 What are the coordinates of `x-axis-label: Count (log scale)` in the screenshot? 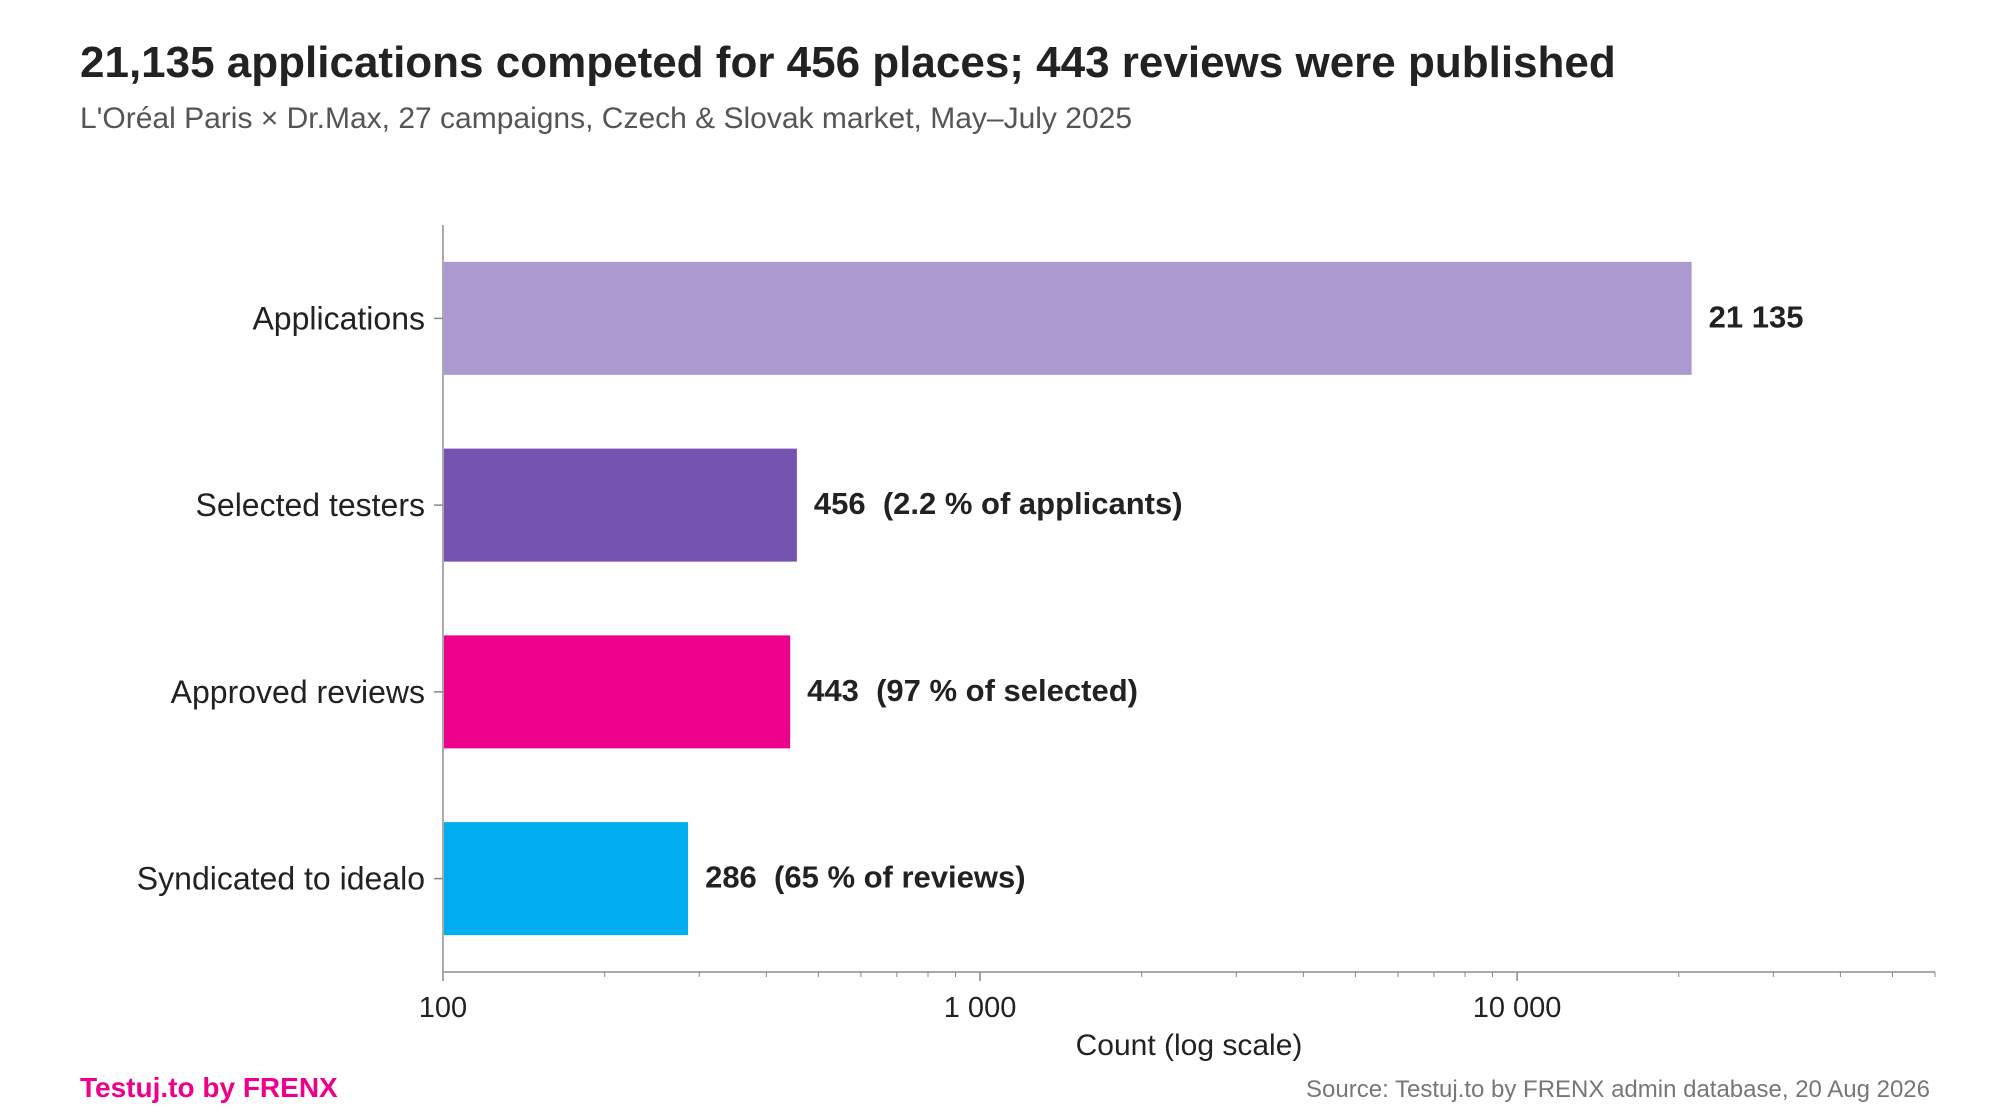 It's located at (1189, 1045).